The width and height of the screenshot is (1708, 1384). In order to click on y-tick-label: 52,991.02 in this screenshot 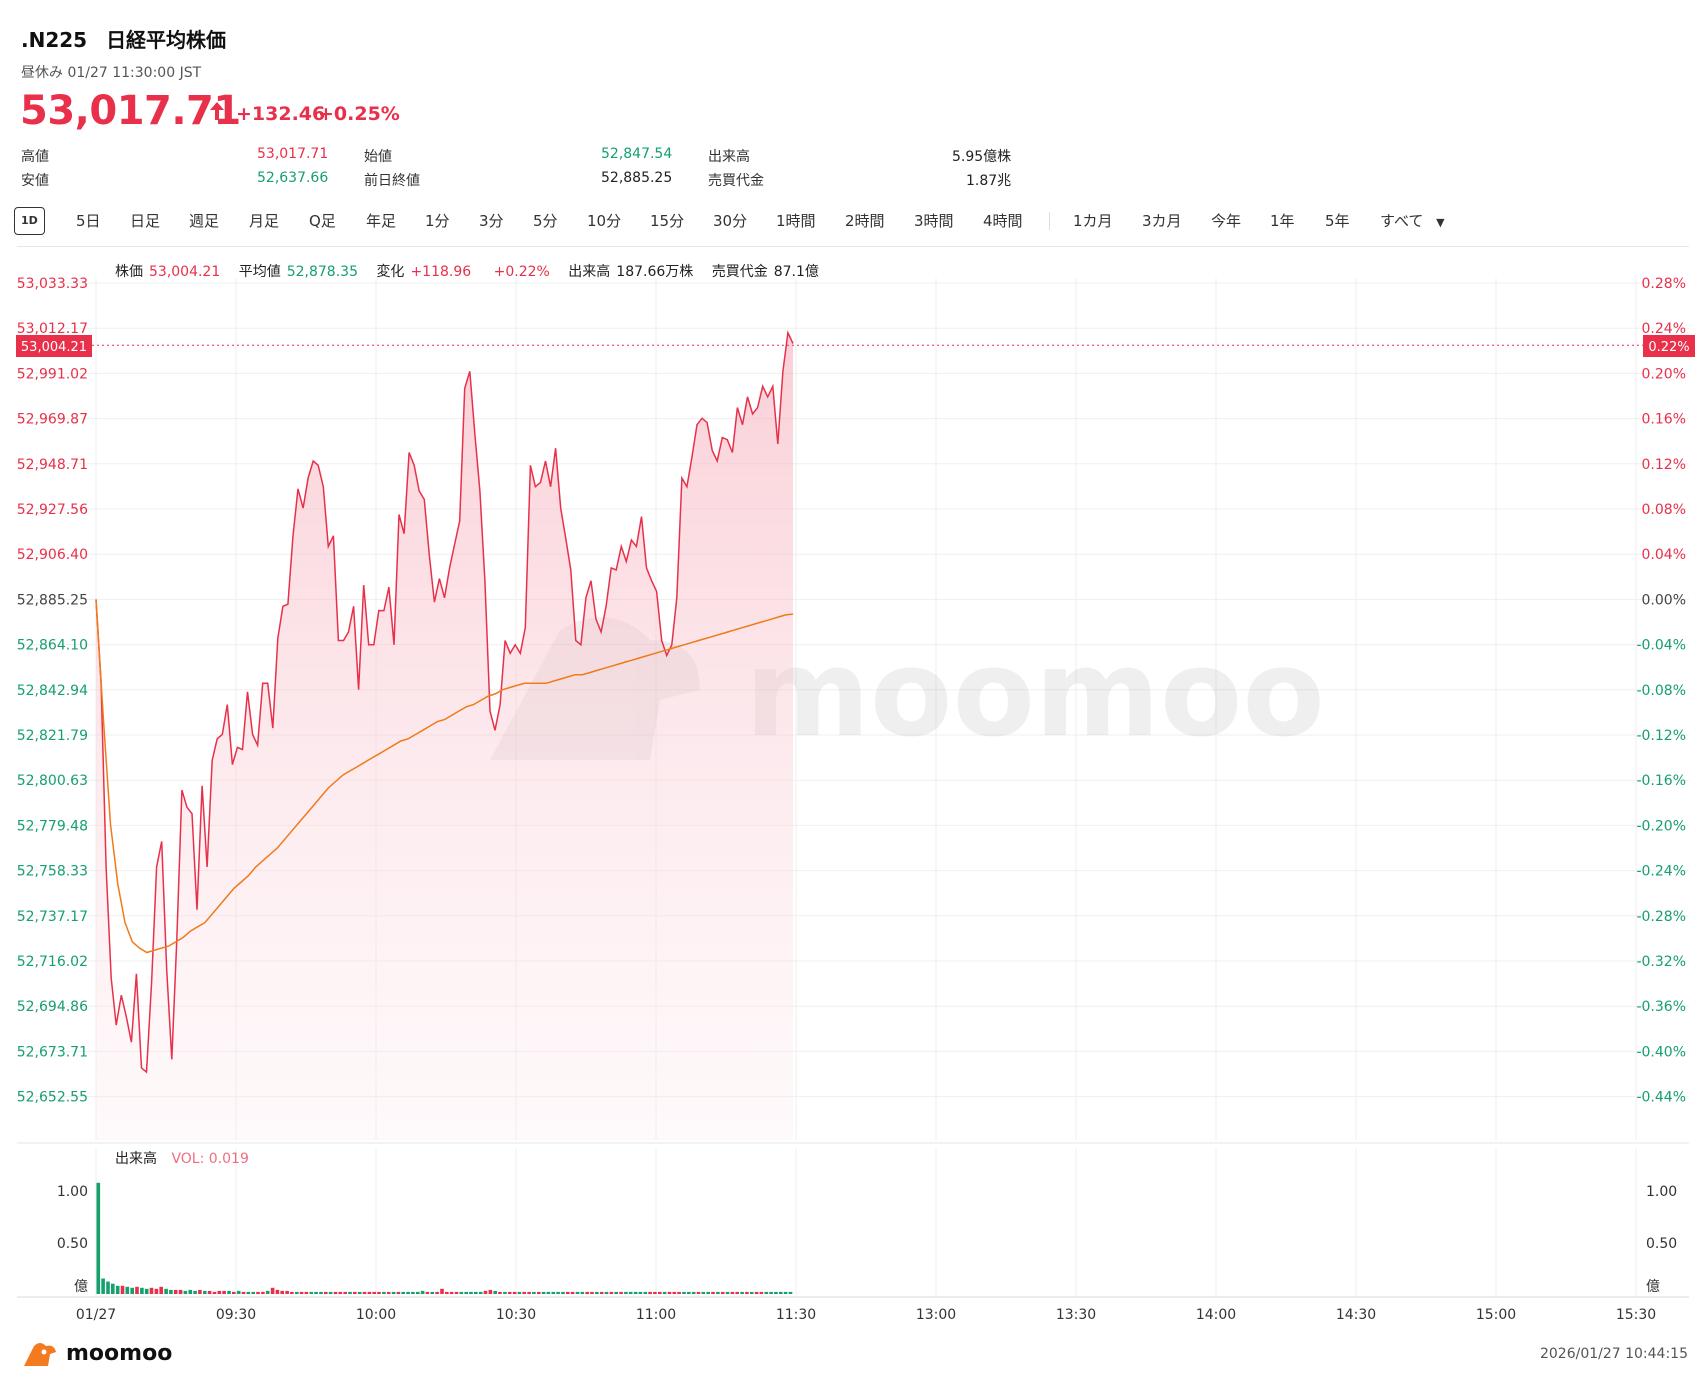, I will do `click(52, 374)`.